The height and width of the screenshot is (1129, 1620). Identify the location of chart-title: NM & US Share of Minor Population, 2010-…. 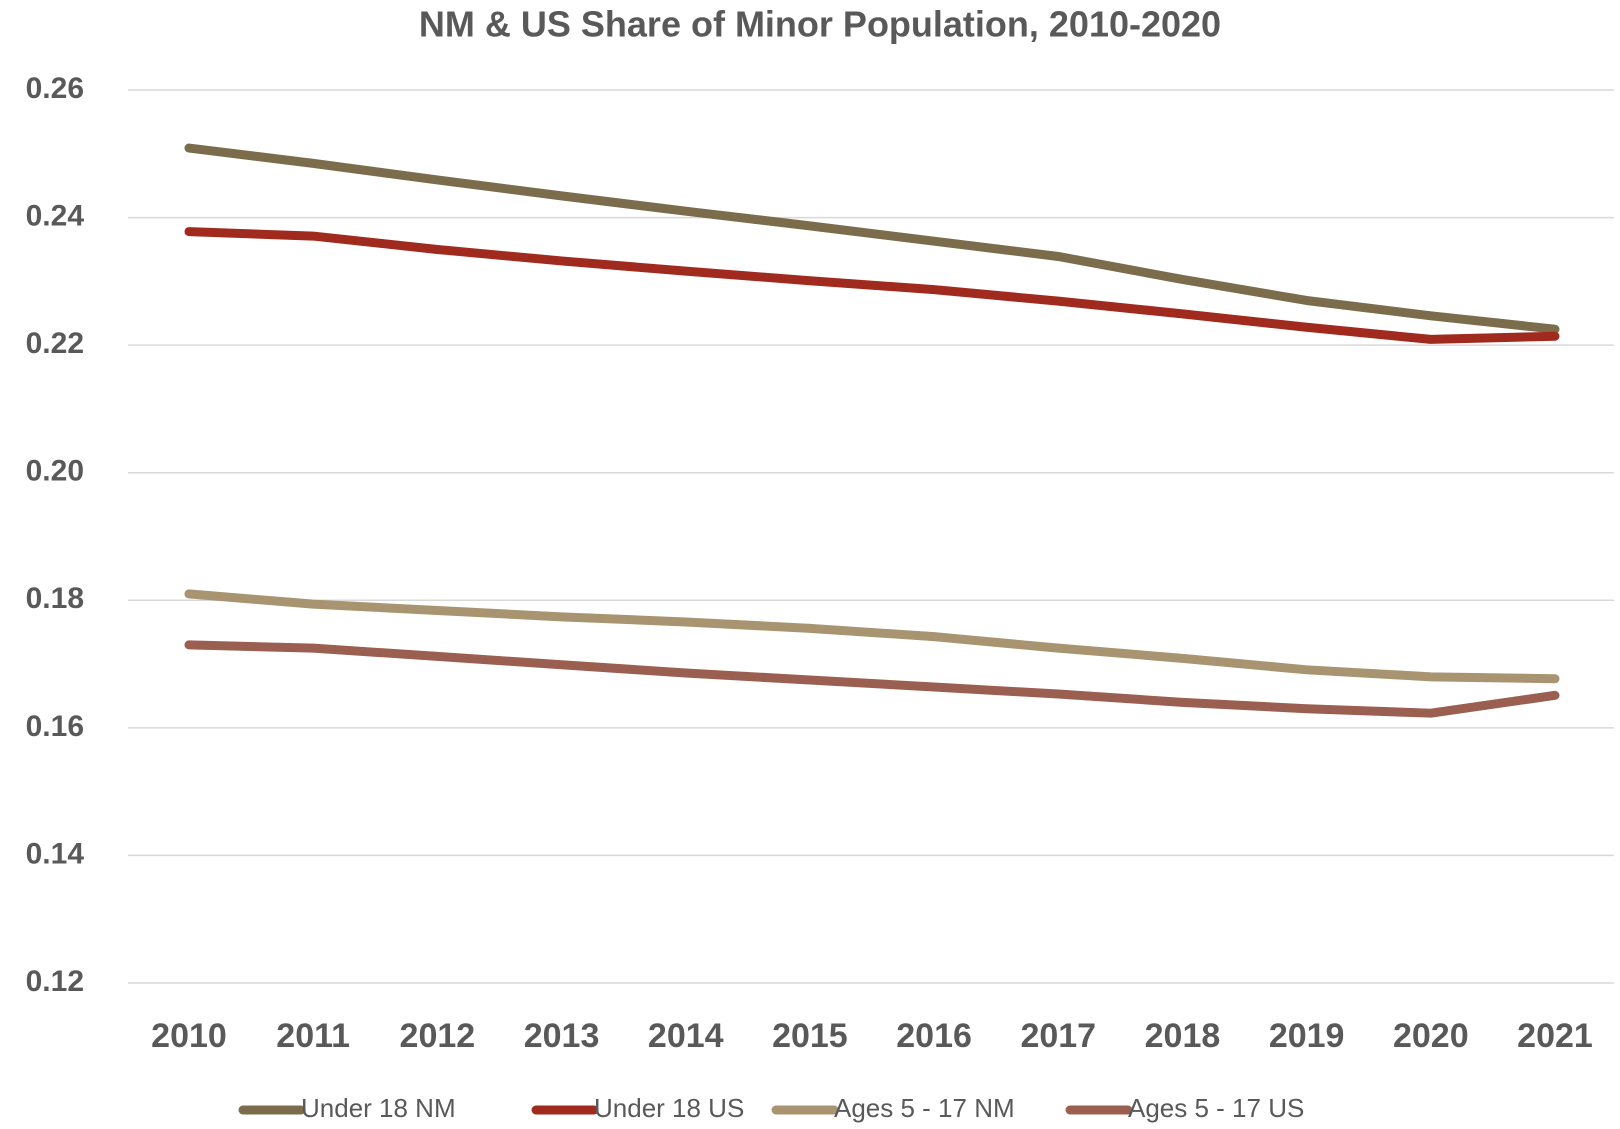
(820, 24).